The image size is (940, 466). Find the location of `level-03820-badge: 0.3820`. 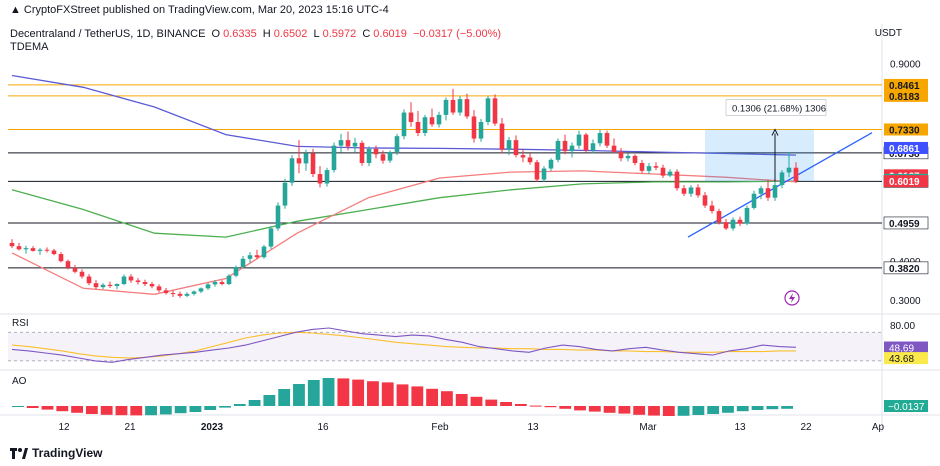

level-03820-badge: 0.3820 is located at coordinates (906, 268).